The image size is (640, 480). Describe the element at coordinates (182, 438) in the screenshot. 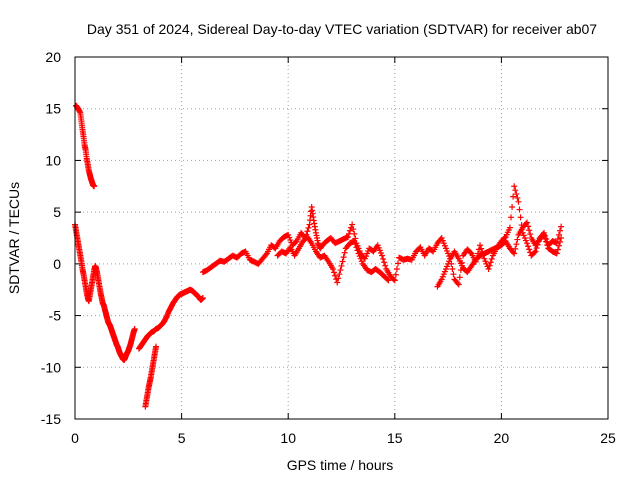

I see `x-tick-label: 5` at that location.